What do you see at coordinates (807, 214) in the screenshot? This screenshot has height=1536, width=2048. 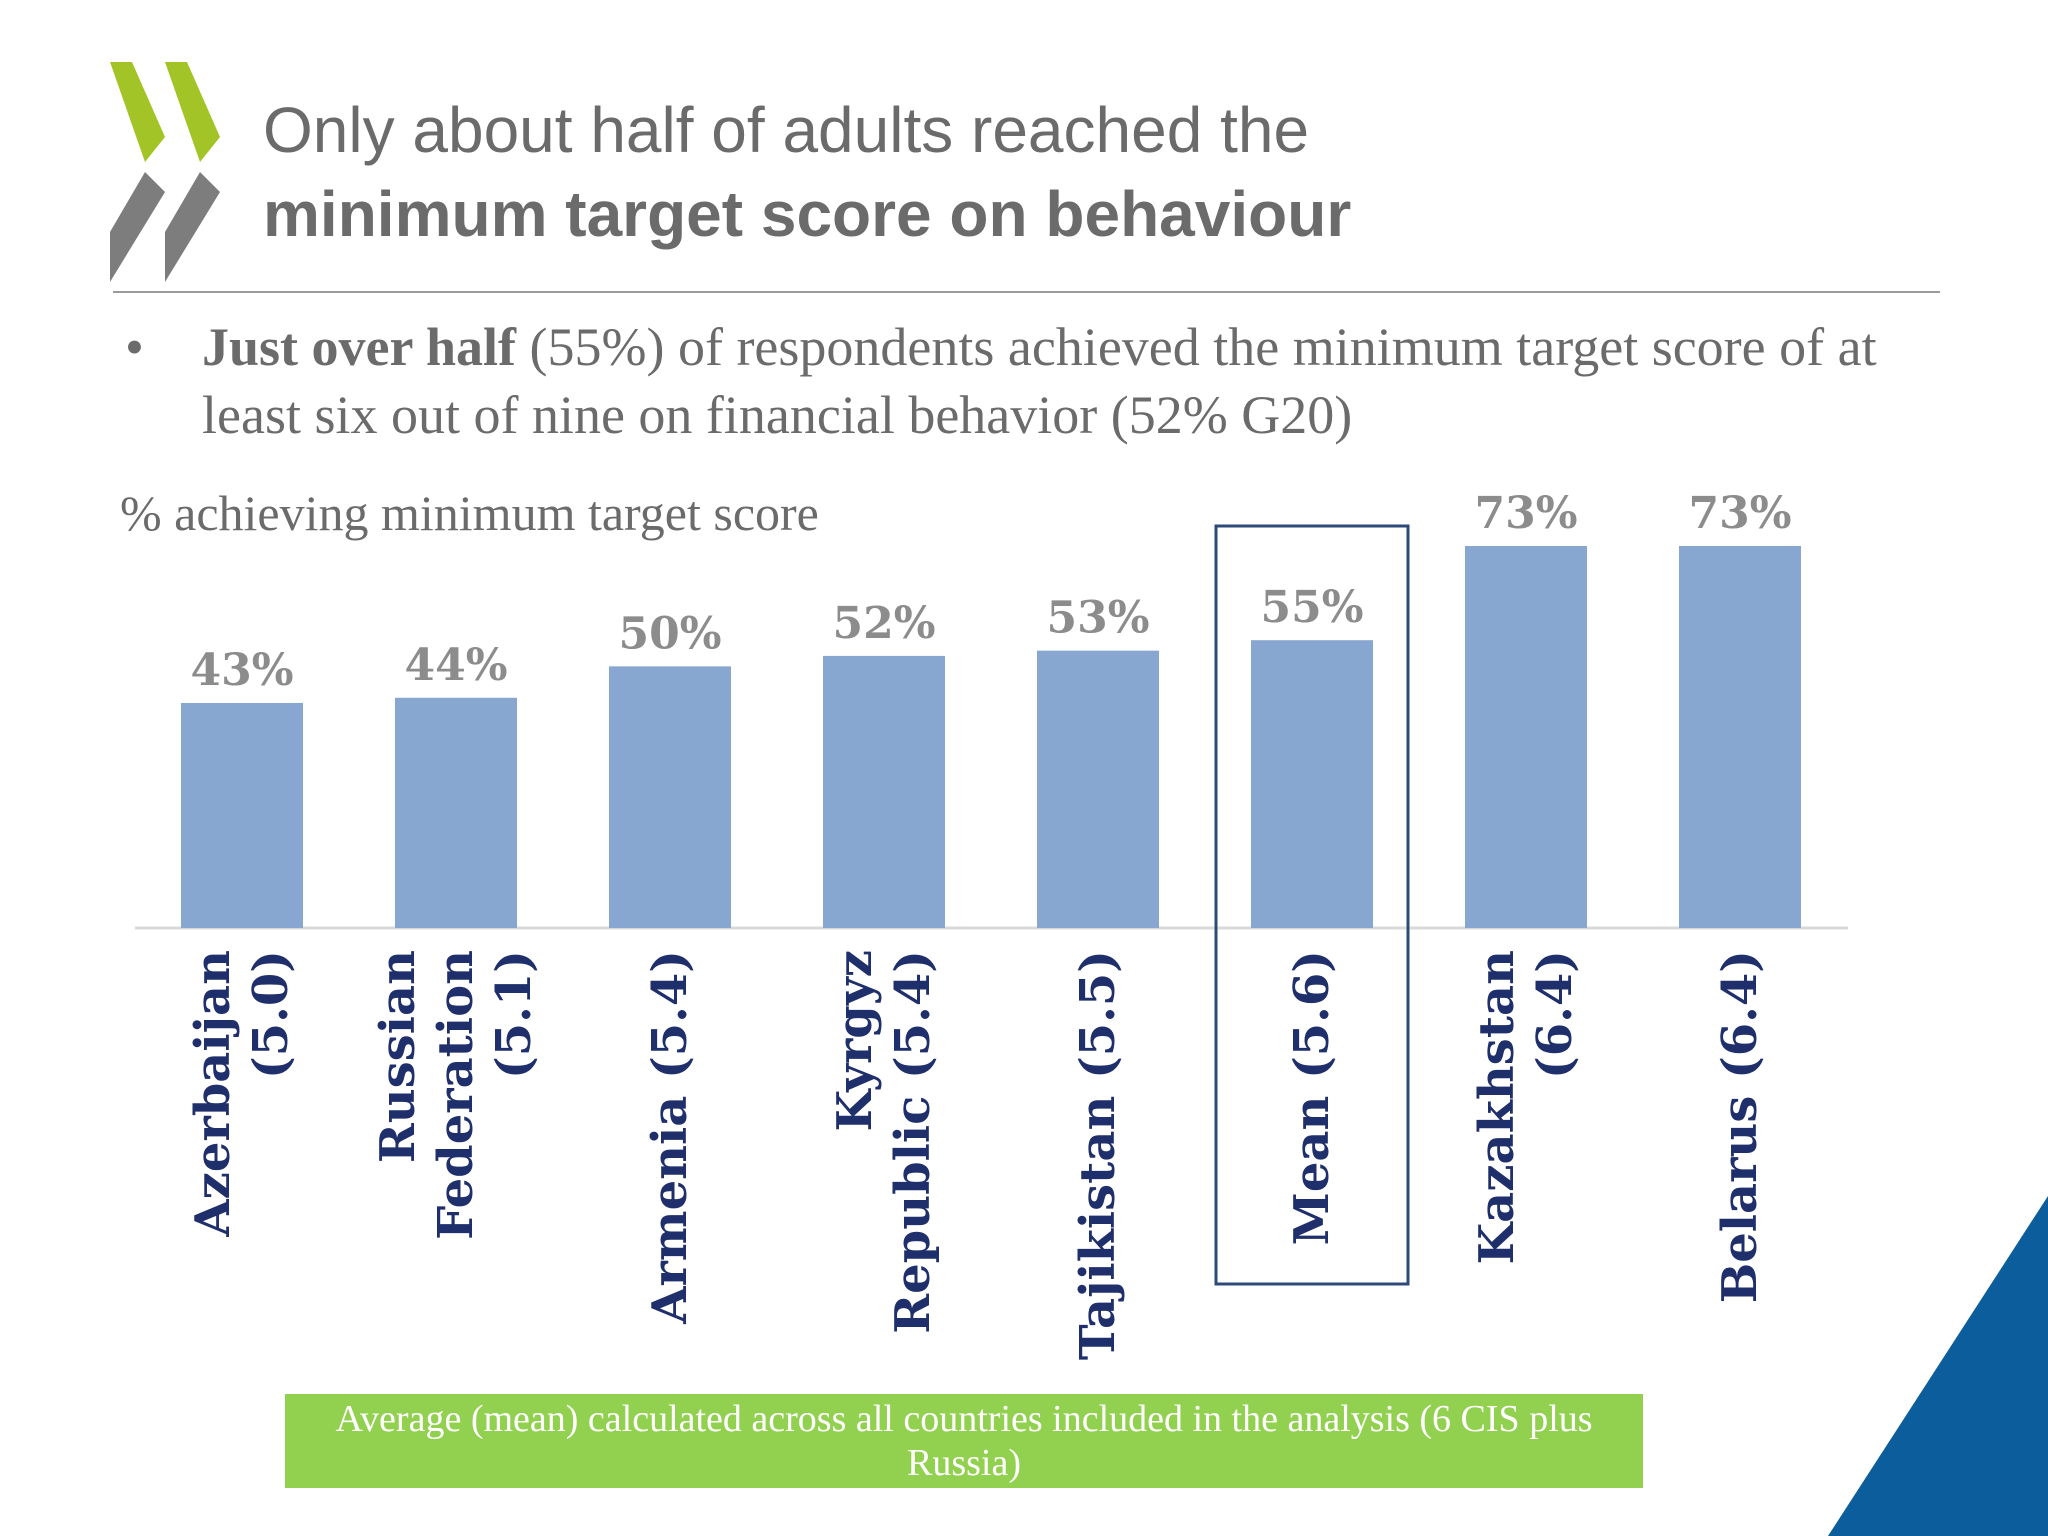 I see `title-line-2: minimum target score on behaviour` at bounding box center [807, 214].